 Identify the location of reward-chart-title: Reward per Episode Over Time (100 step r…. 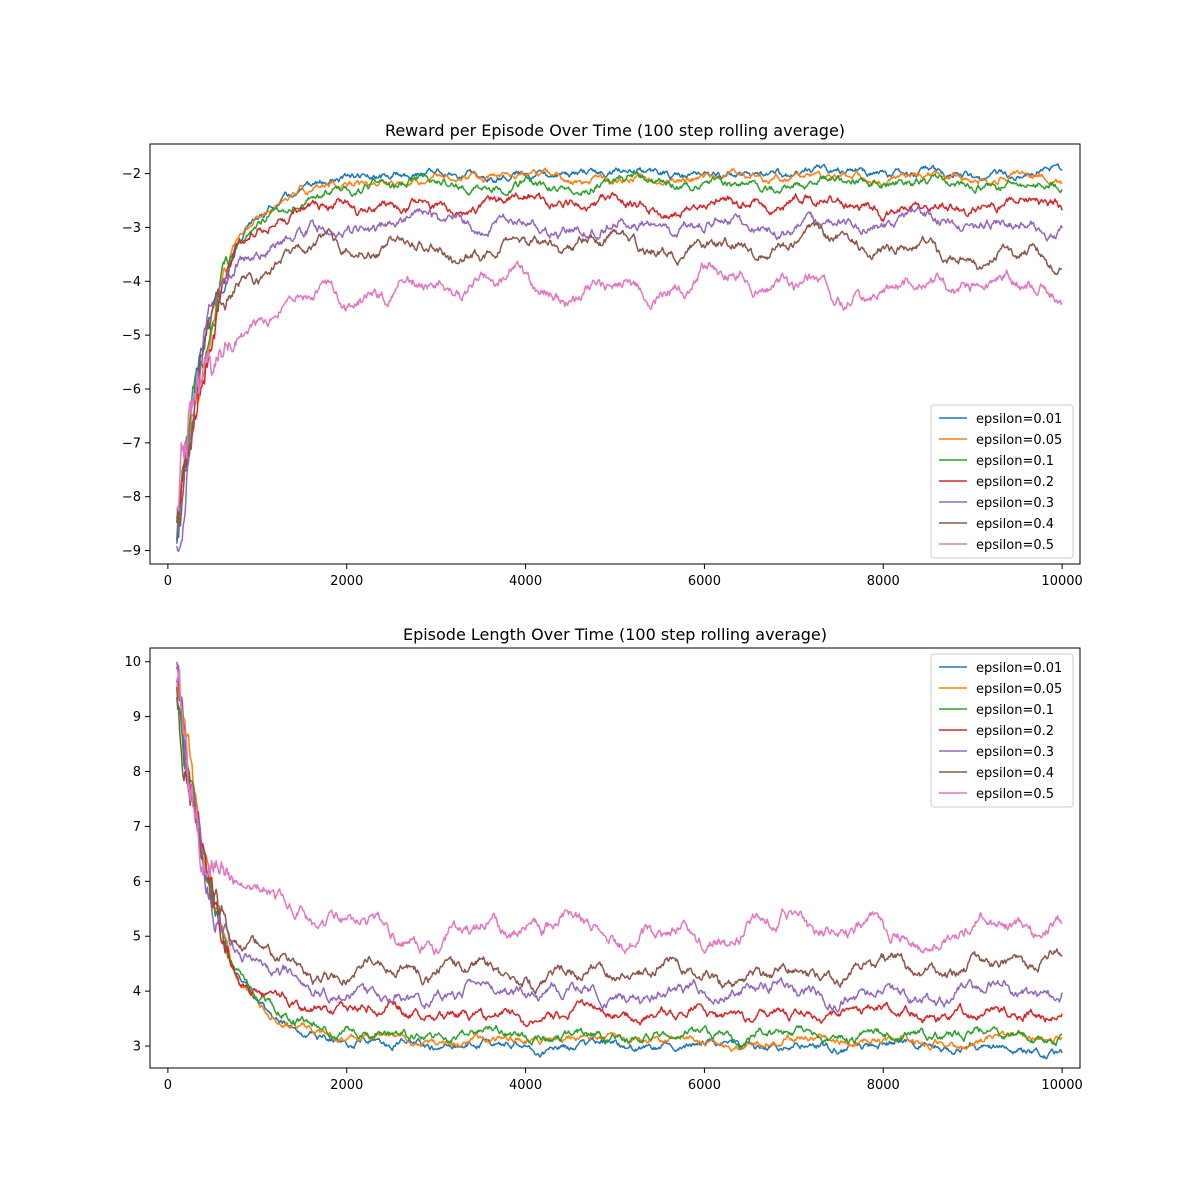
(615, 130).